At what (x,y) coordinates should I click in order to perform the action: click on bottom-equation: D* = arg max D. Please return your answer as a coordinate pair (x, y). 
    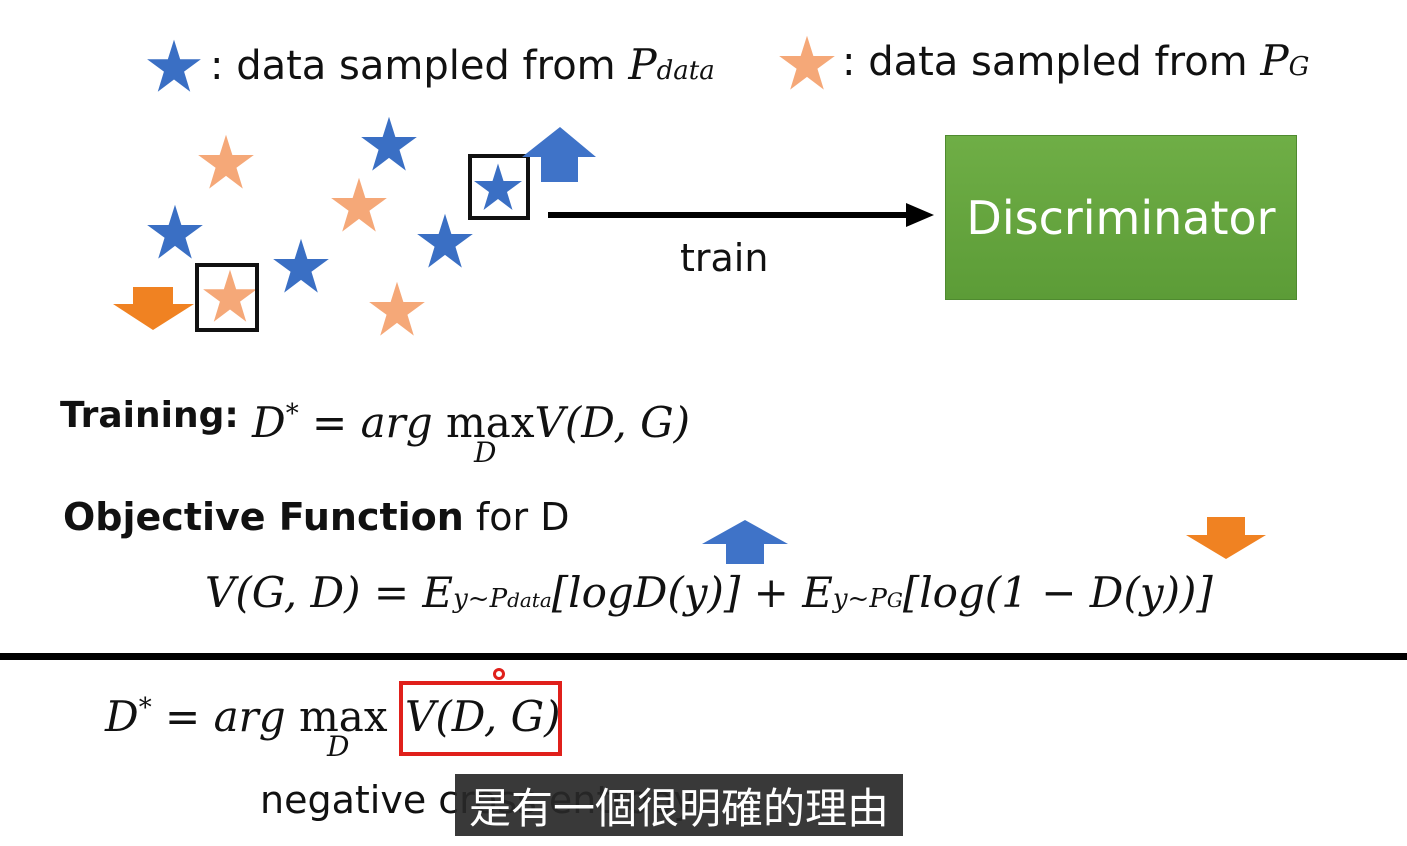
    Looking at the image, I should click on (246, 727).